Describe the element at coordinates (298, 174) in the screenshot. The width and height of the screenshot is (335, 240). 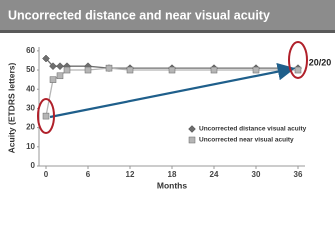
I see `x-tick-label: 36` at that location.